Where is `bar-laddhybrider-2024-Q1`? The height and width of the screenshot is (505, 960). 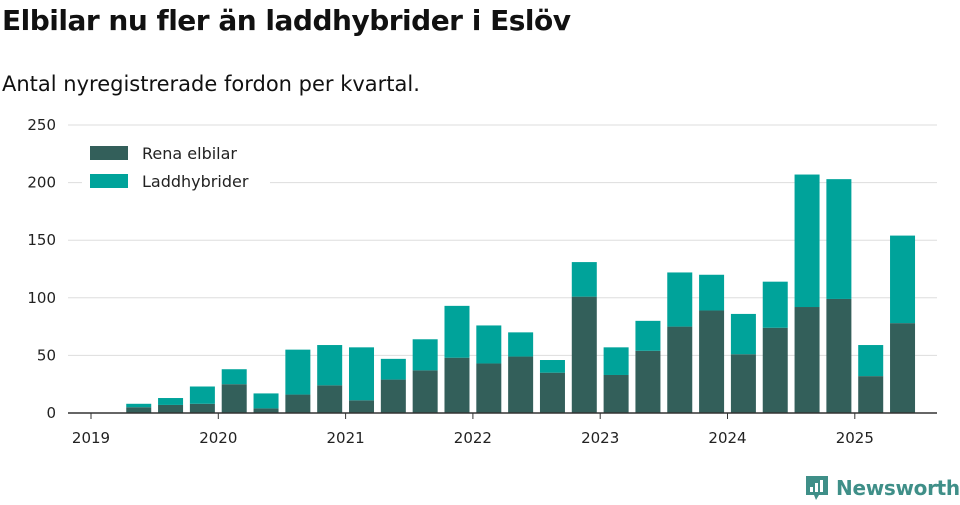
bar-laddhybrider-2024-Q1 is located at coordinates (743, 334).